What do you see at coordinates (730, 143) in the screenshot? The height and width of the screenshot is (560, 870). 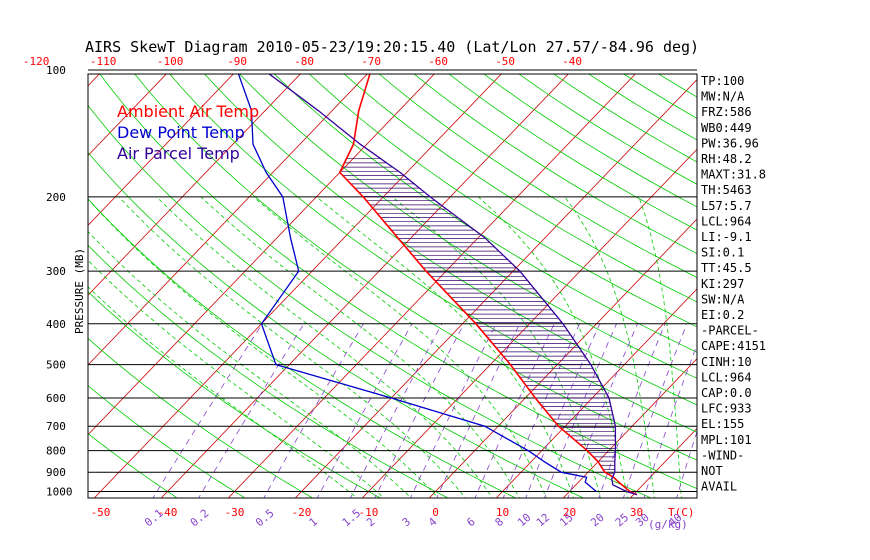 I see `parameter-label: PW:36.96` at bounding box center [730, 143].